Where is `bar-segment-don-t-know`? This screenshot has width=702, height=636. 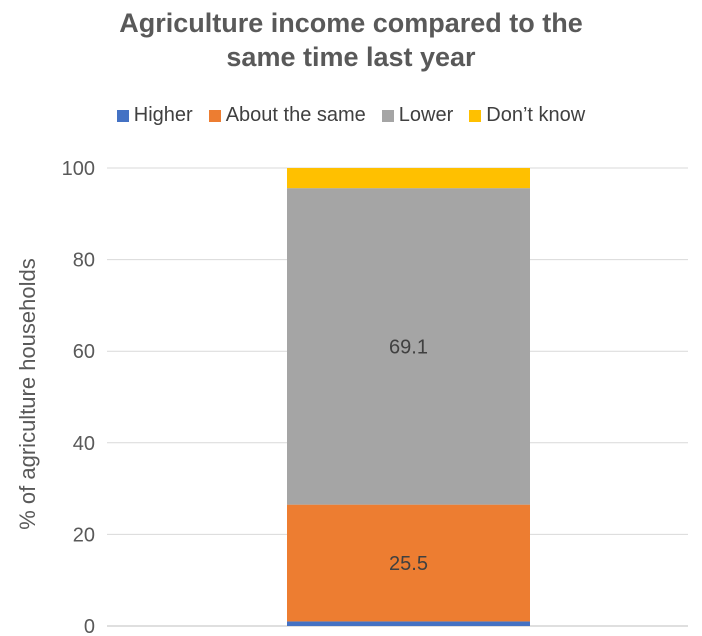
bar-segment-don-t-know is located at coordinates (408, 178).